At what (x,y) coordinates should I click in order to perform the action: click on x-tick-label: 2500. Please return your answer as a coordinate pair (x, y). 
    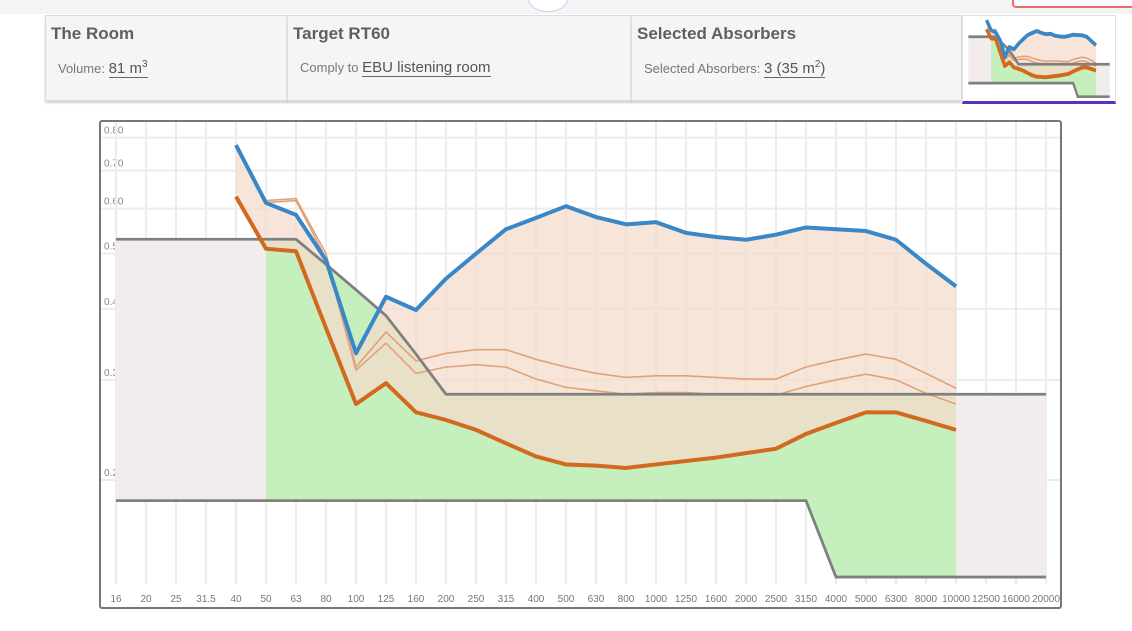
    Looking at the image, I should click on (776, 599).